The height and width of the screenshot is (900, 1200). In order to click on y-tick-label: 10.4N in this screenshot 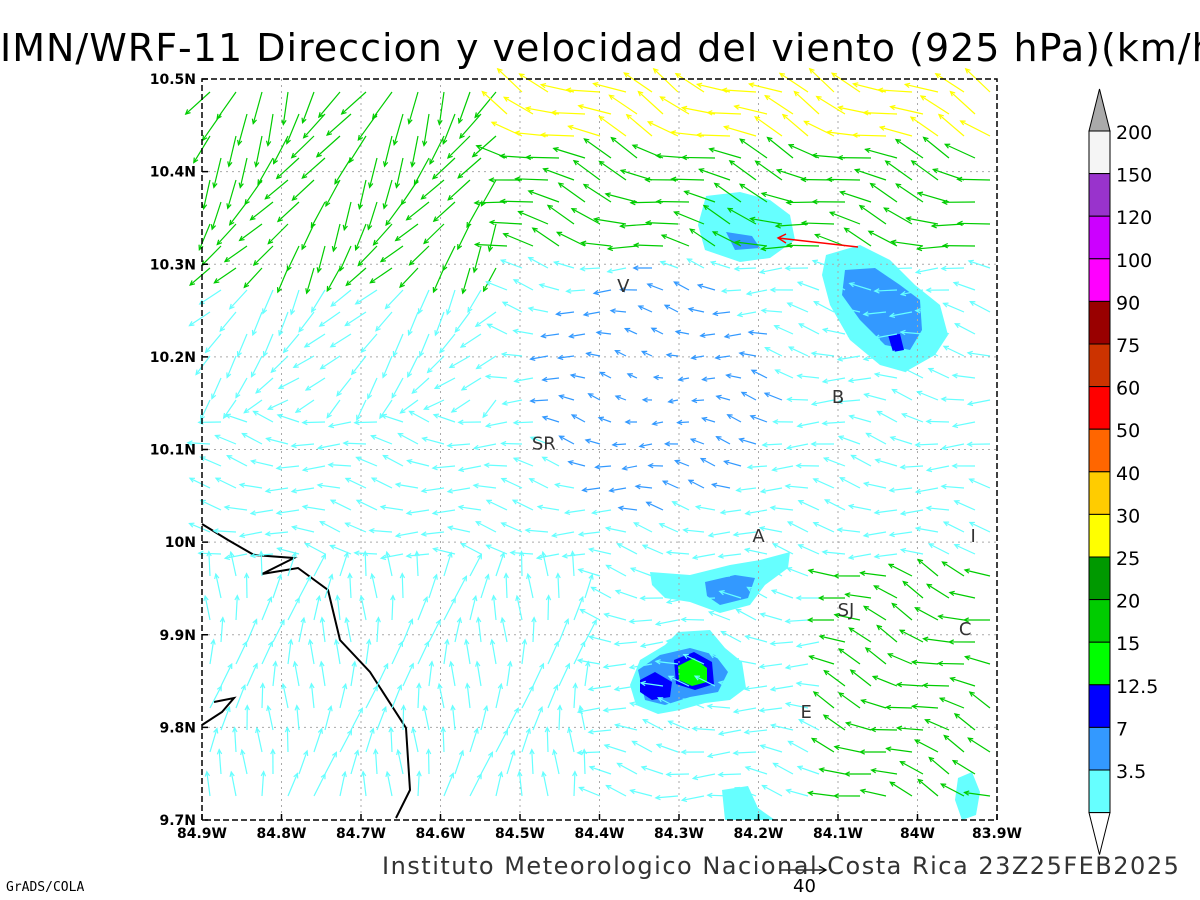, I will do `click(173, 173)`.